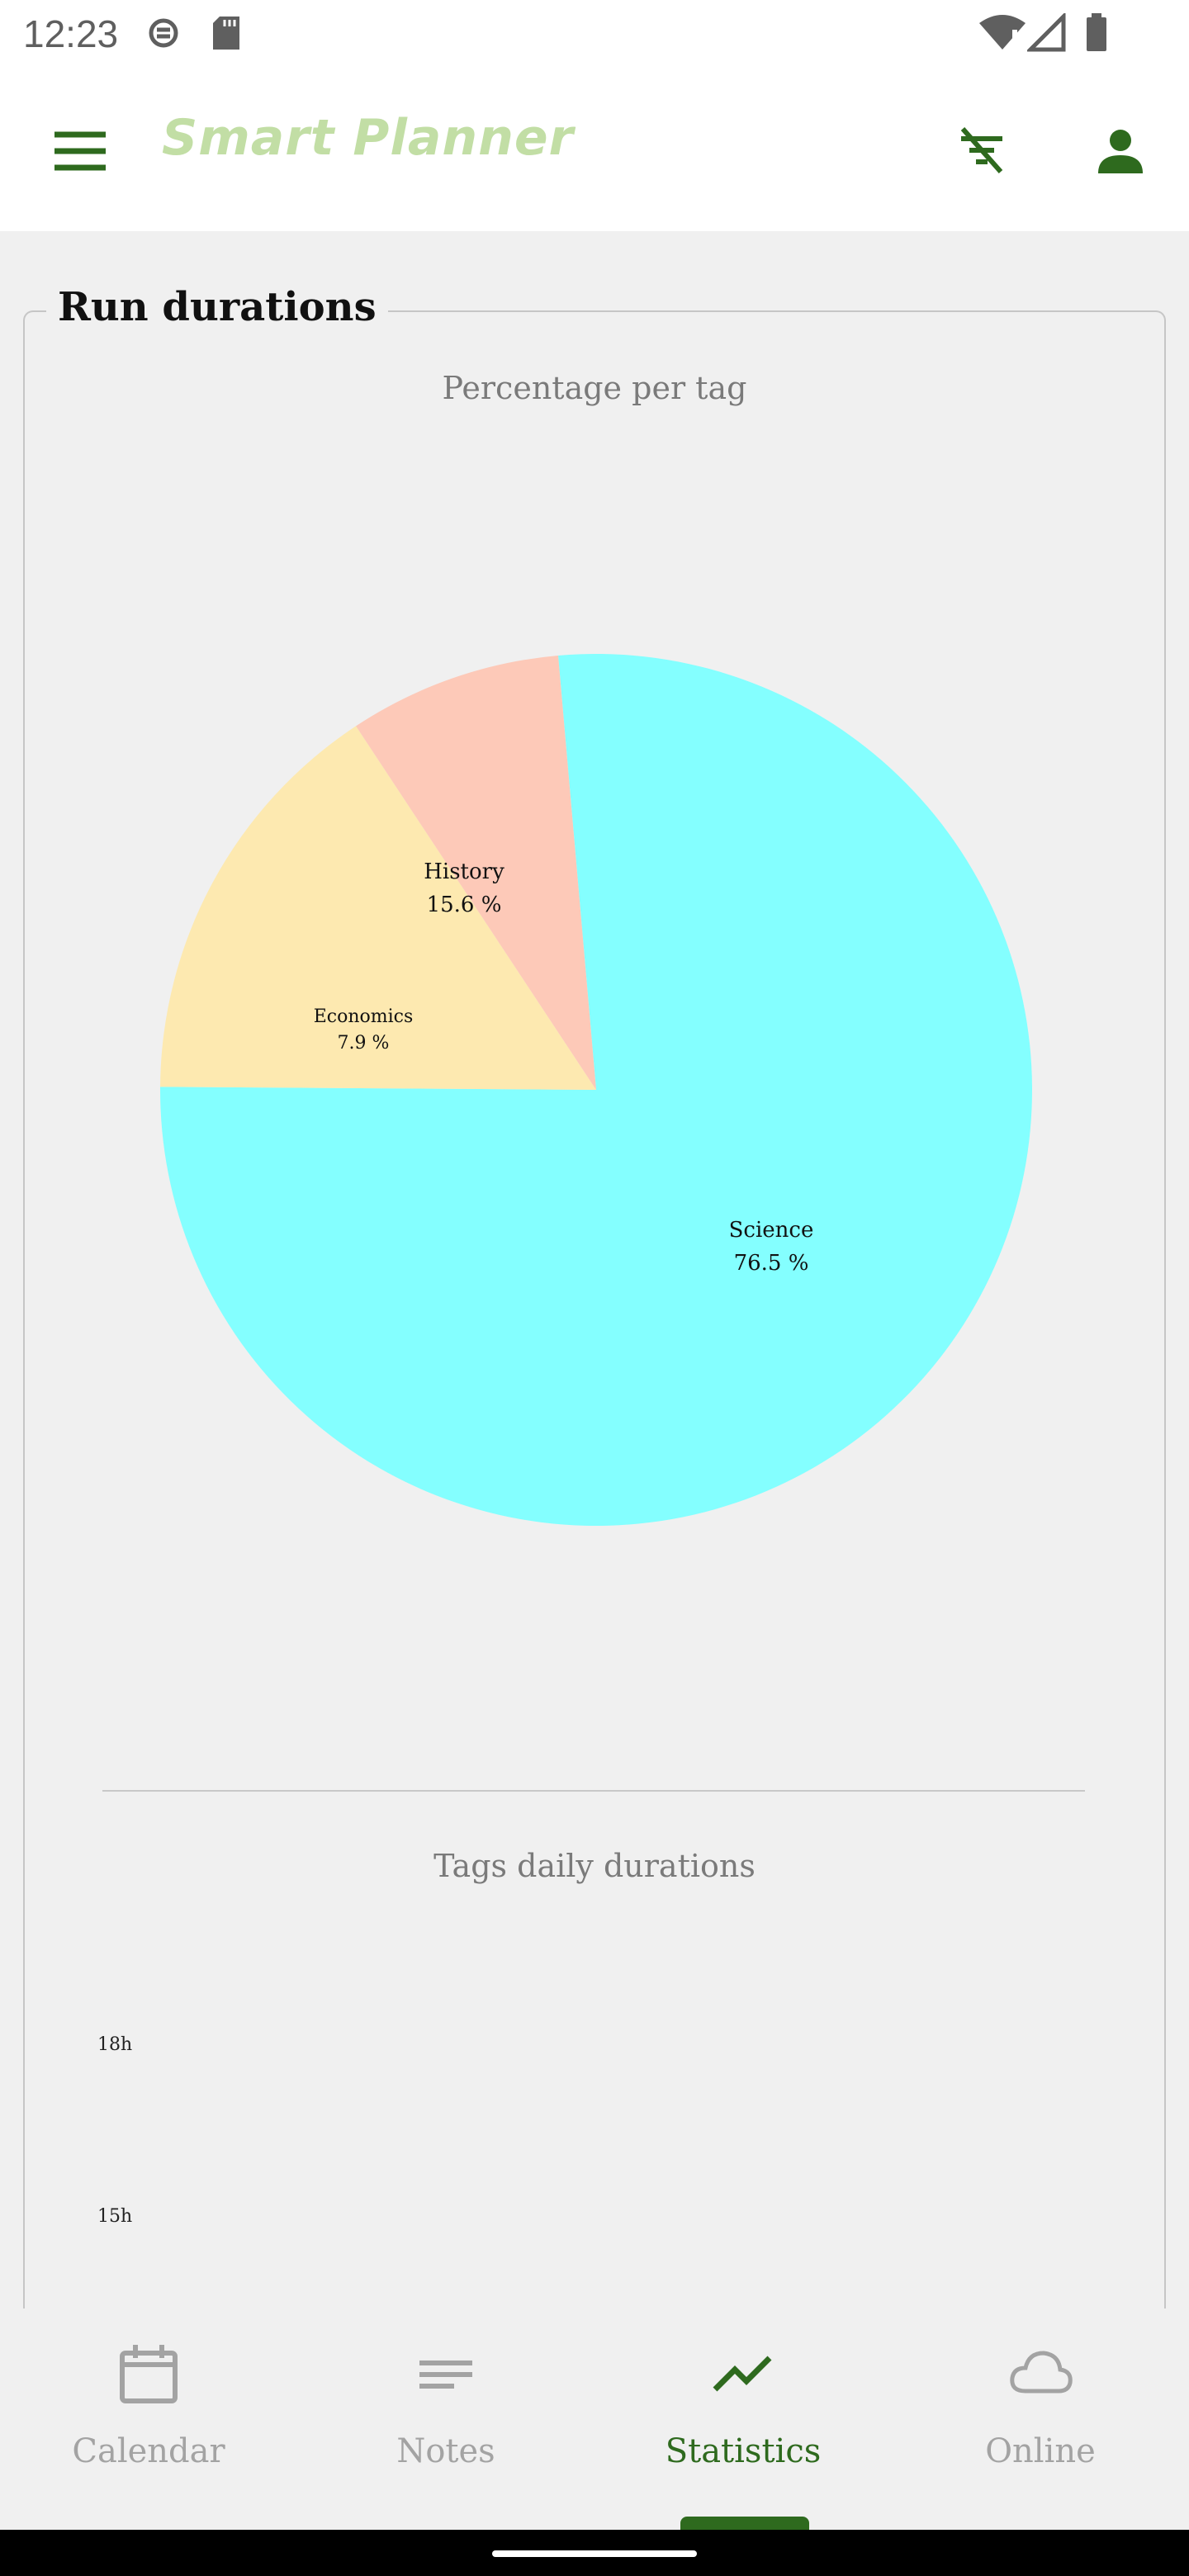  Describe the element at coordinates (594, 388) in the screenshot. I see `pie-chart-title: Percentage per tag` at that location.